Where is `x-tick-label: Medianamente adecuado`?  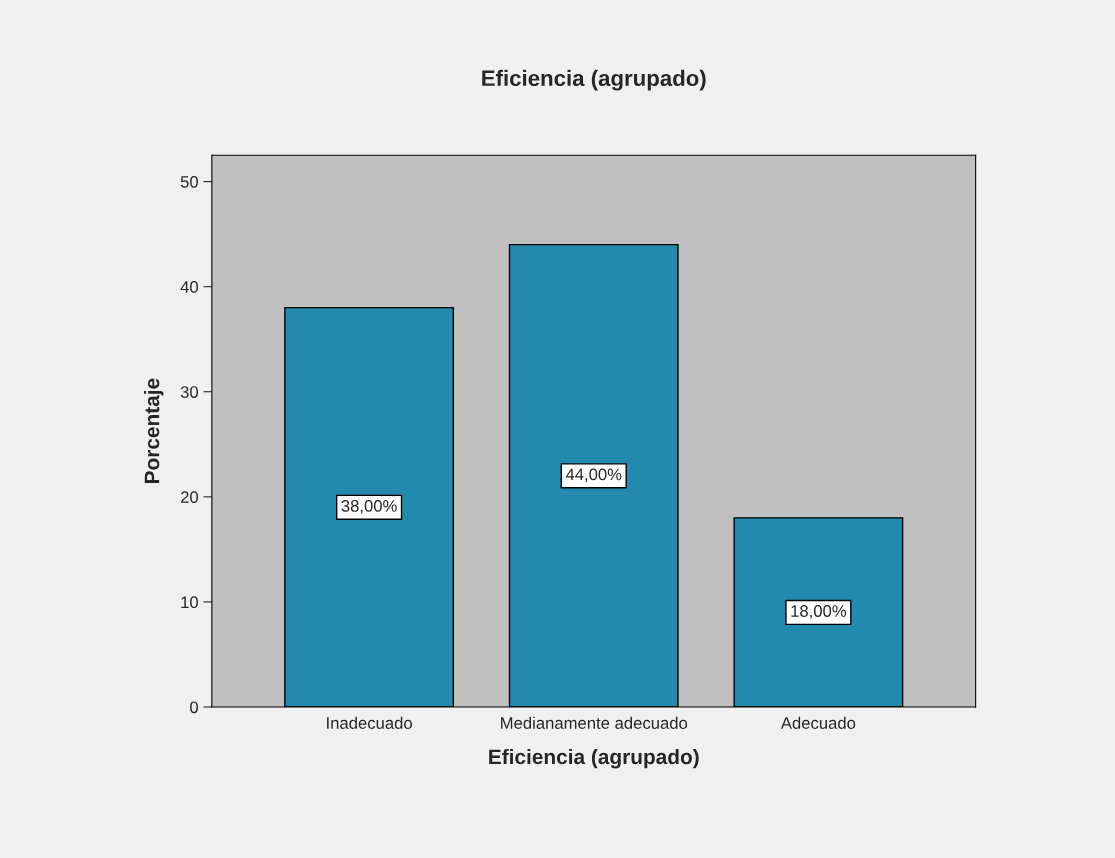 x-tick-label: Medianamente adecuado is located at coordinates (594, 722).